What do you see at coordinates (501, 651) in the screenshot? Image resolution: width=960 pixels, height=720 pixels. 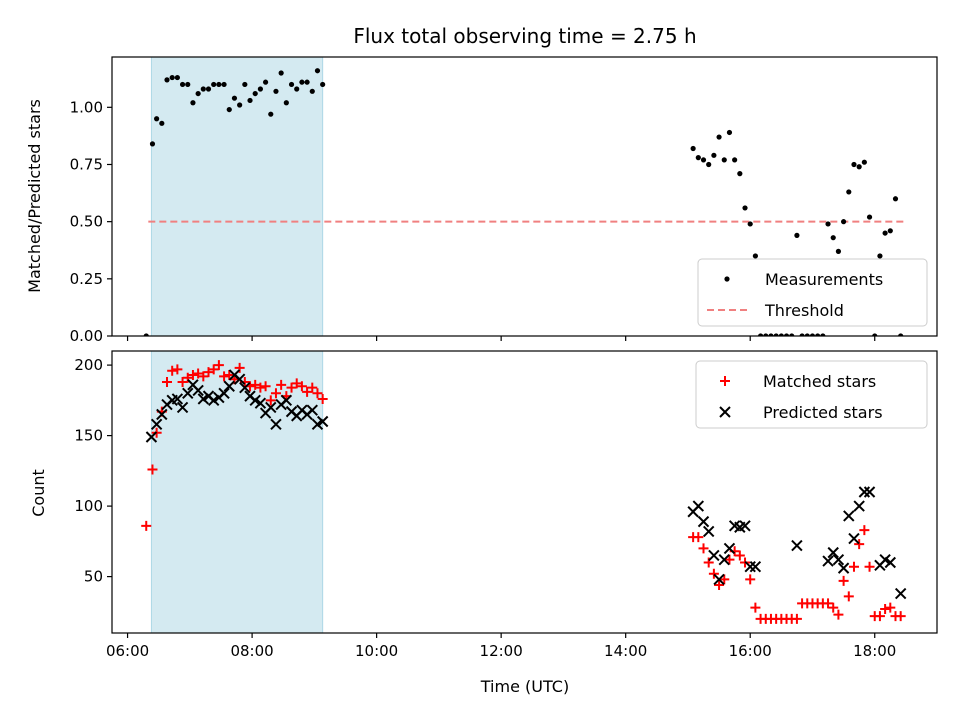 I see `x-tick-label: 12:00` at bounding box center [501, 651].